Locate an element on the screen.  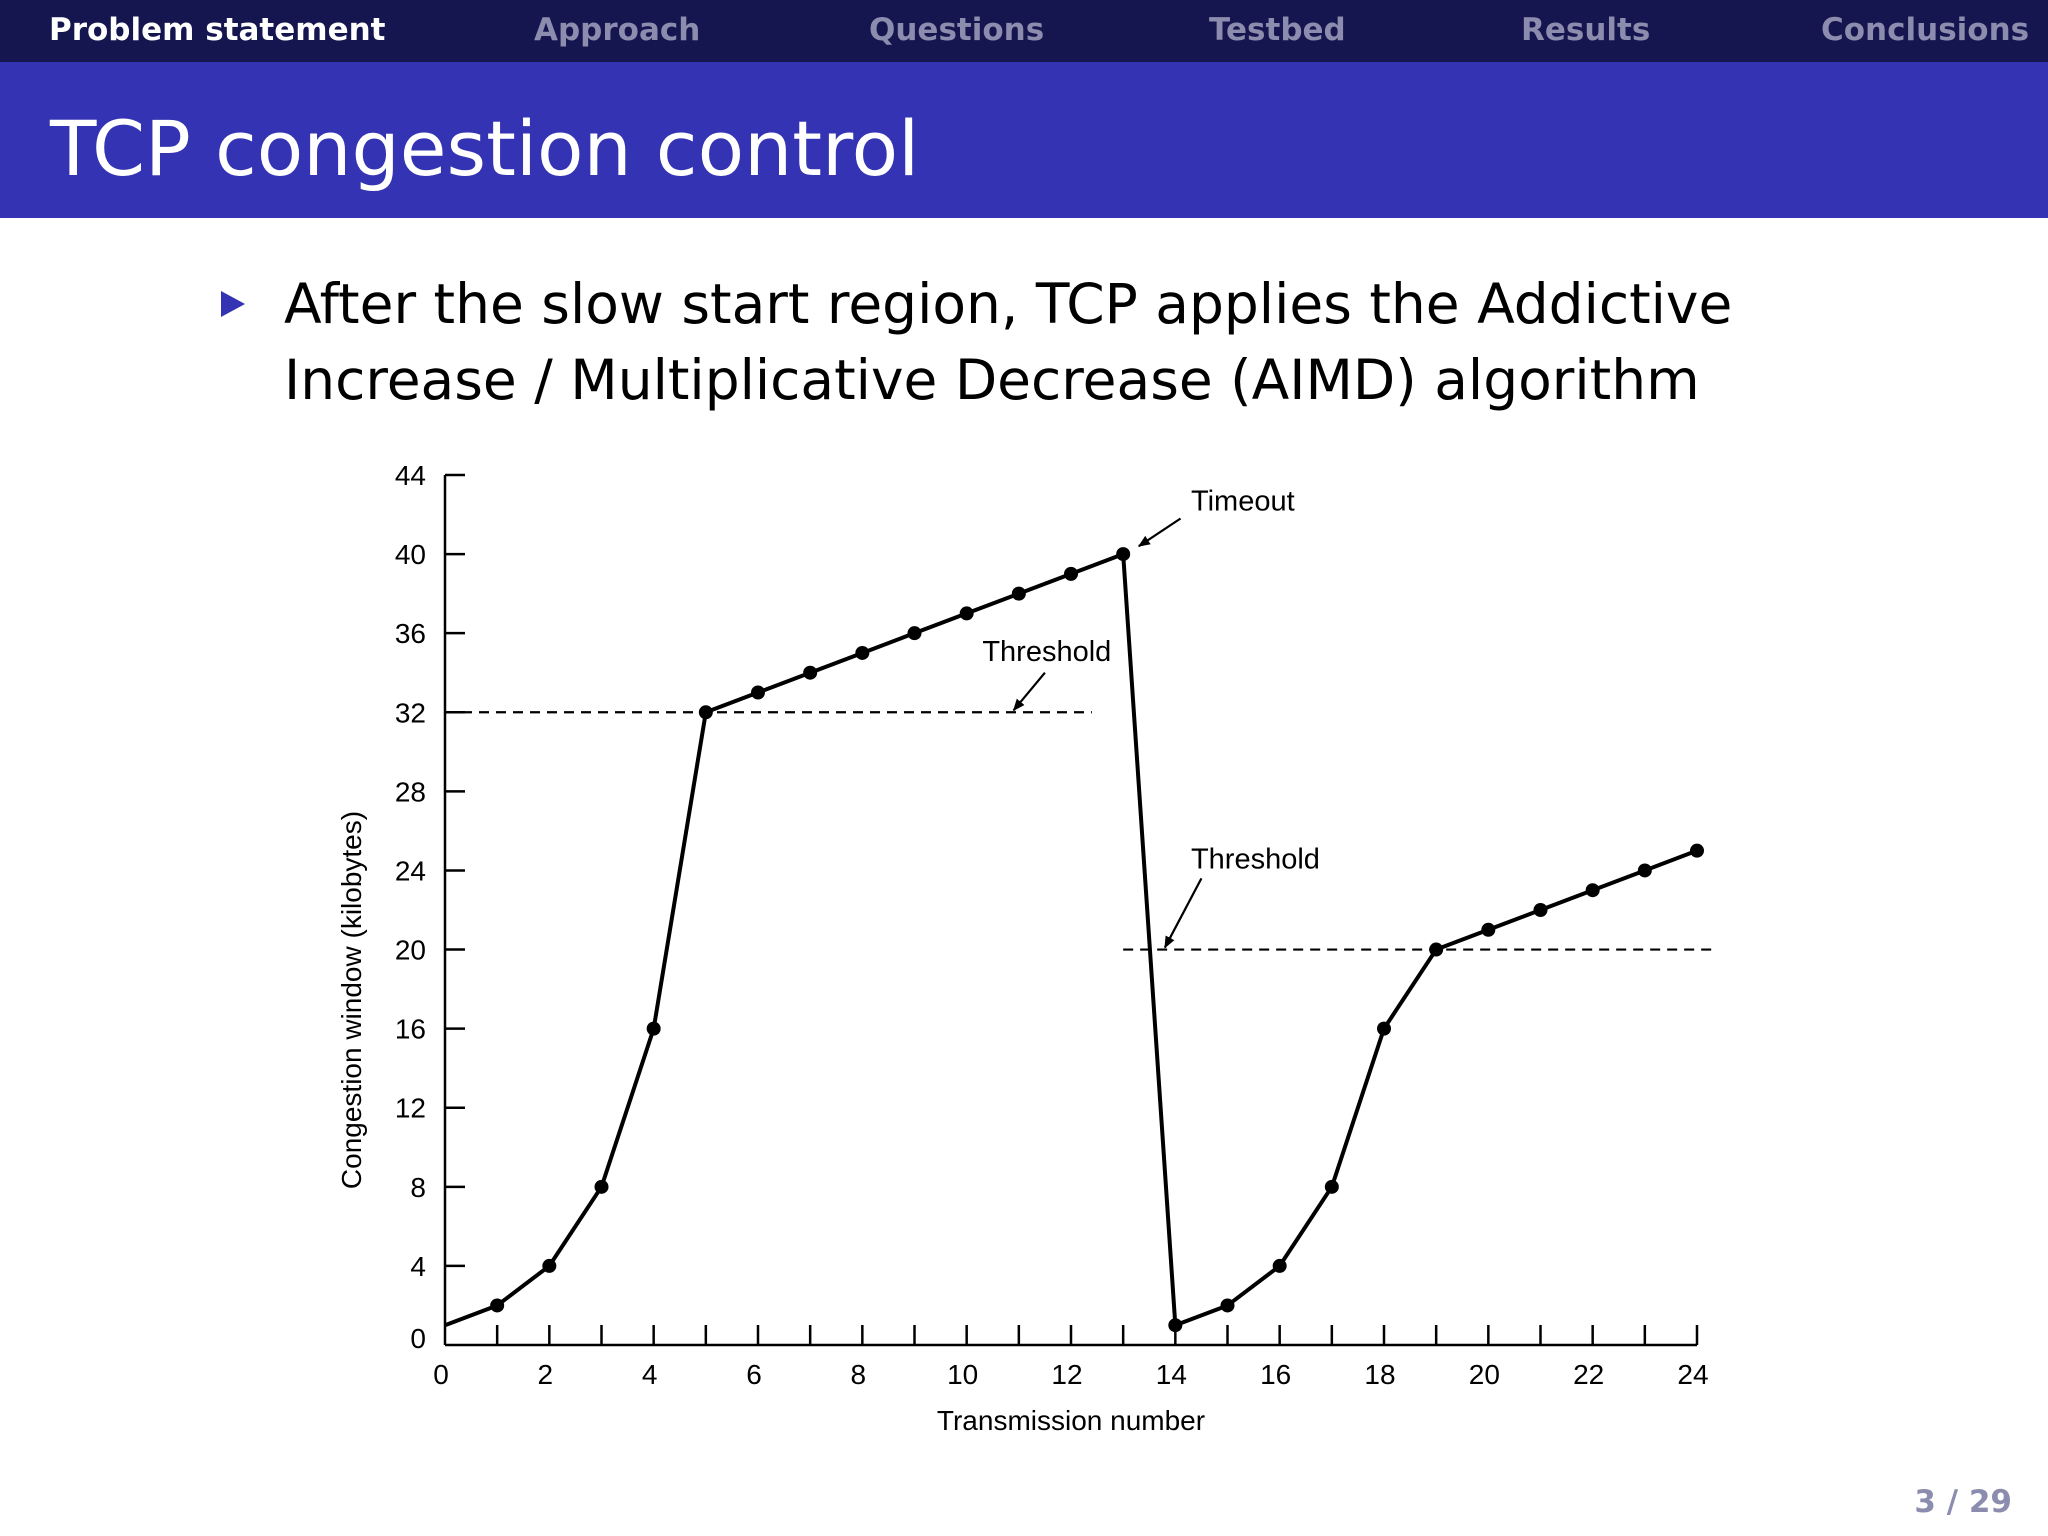
threshold-lines is located at coordinates (1079, 831).